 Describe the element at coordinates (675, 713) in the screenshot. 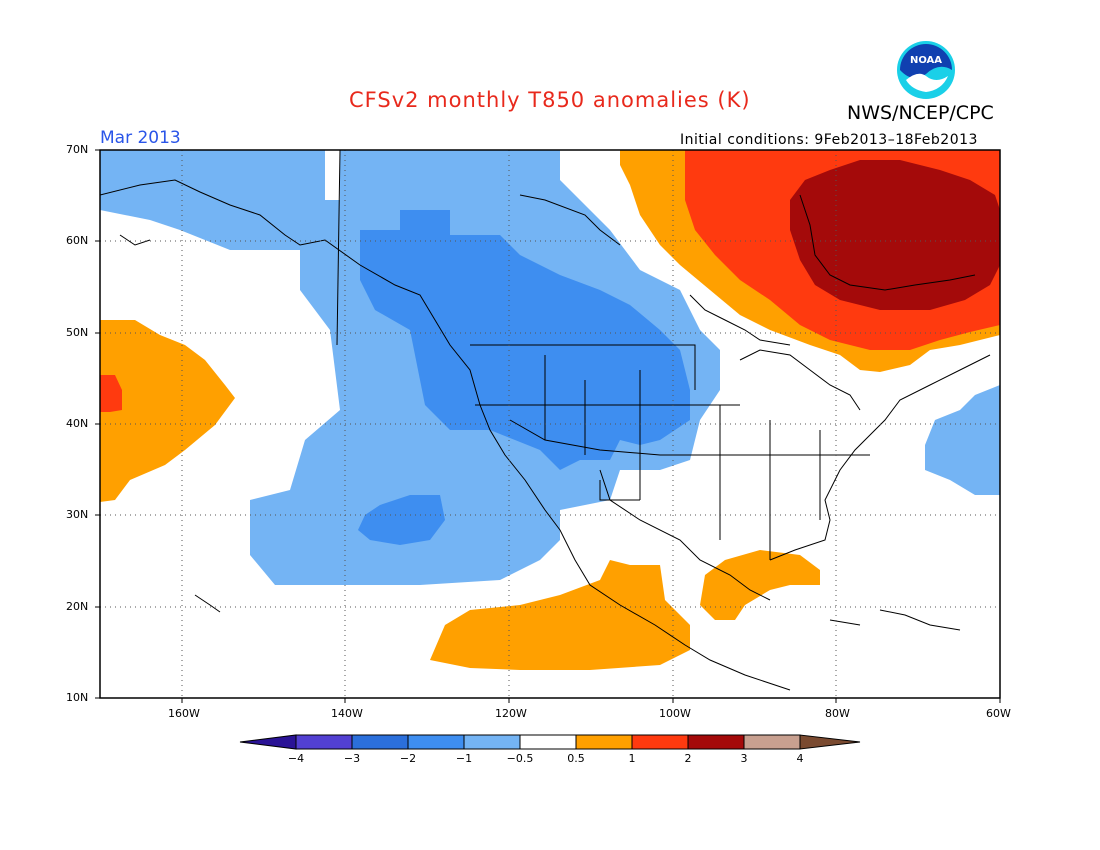

I see `lon-label-100w: 100W` at that location.